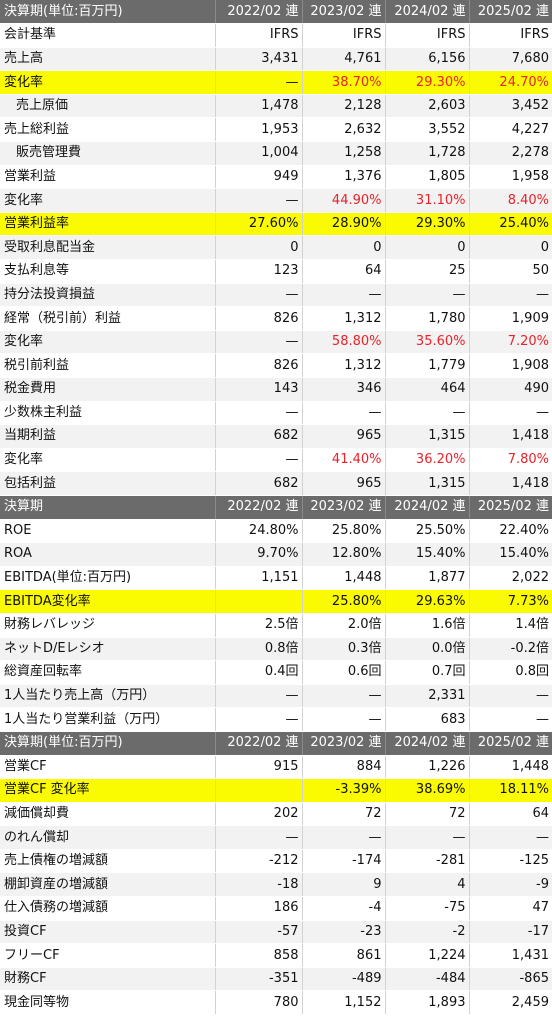 Image resolution: width=552 pixels, height=1024 pixels. Describe the element at coordinates (108, 248) in the screenshot. I see `row-label: 受取利息配当金` at that location.